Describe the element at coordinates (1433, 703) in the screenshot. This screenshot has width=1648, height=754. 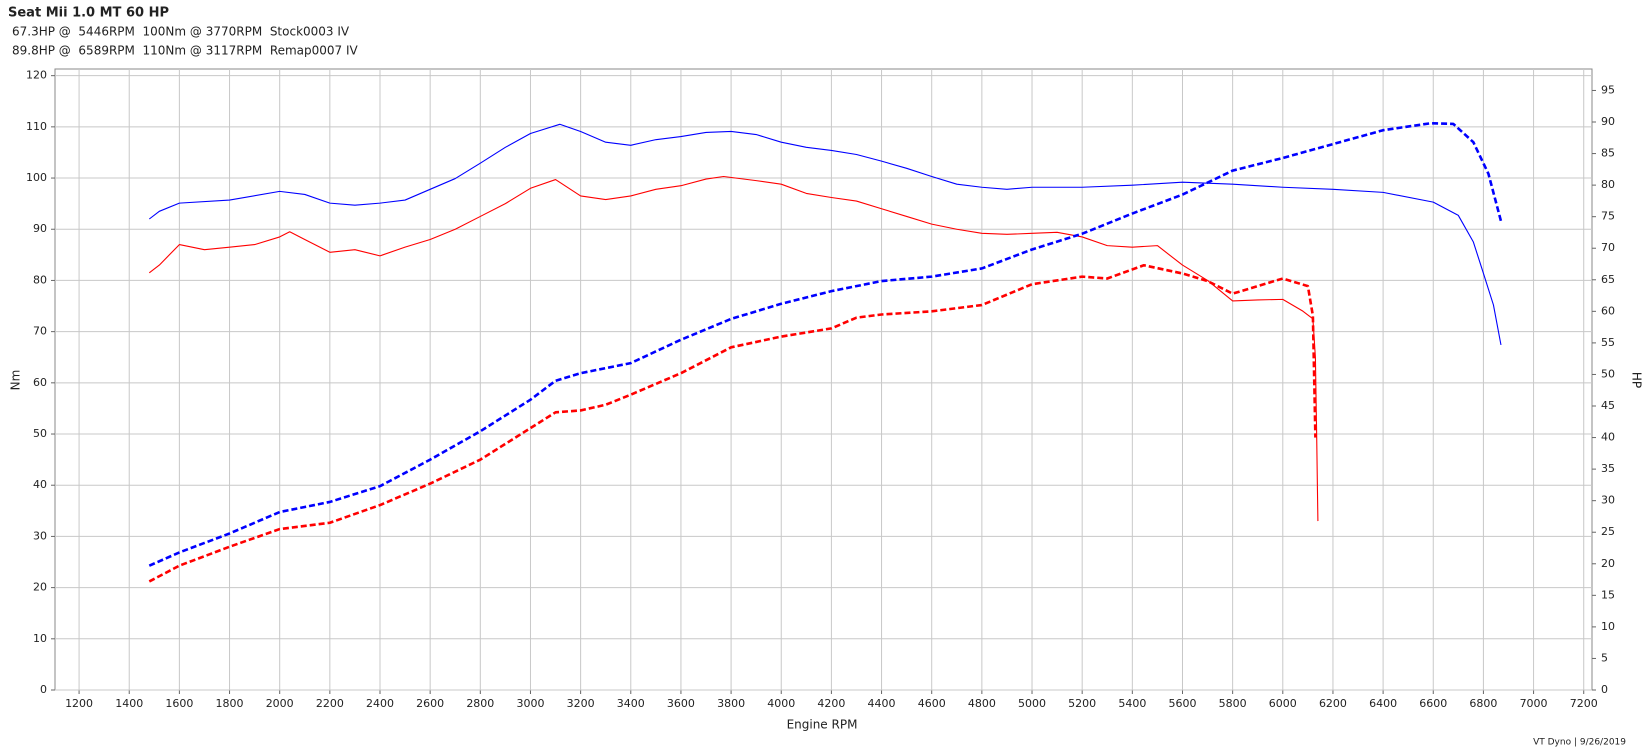
I see `x-tick-label: 6600` at that location.